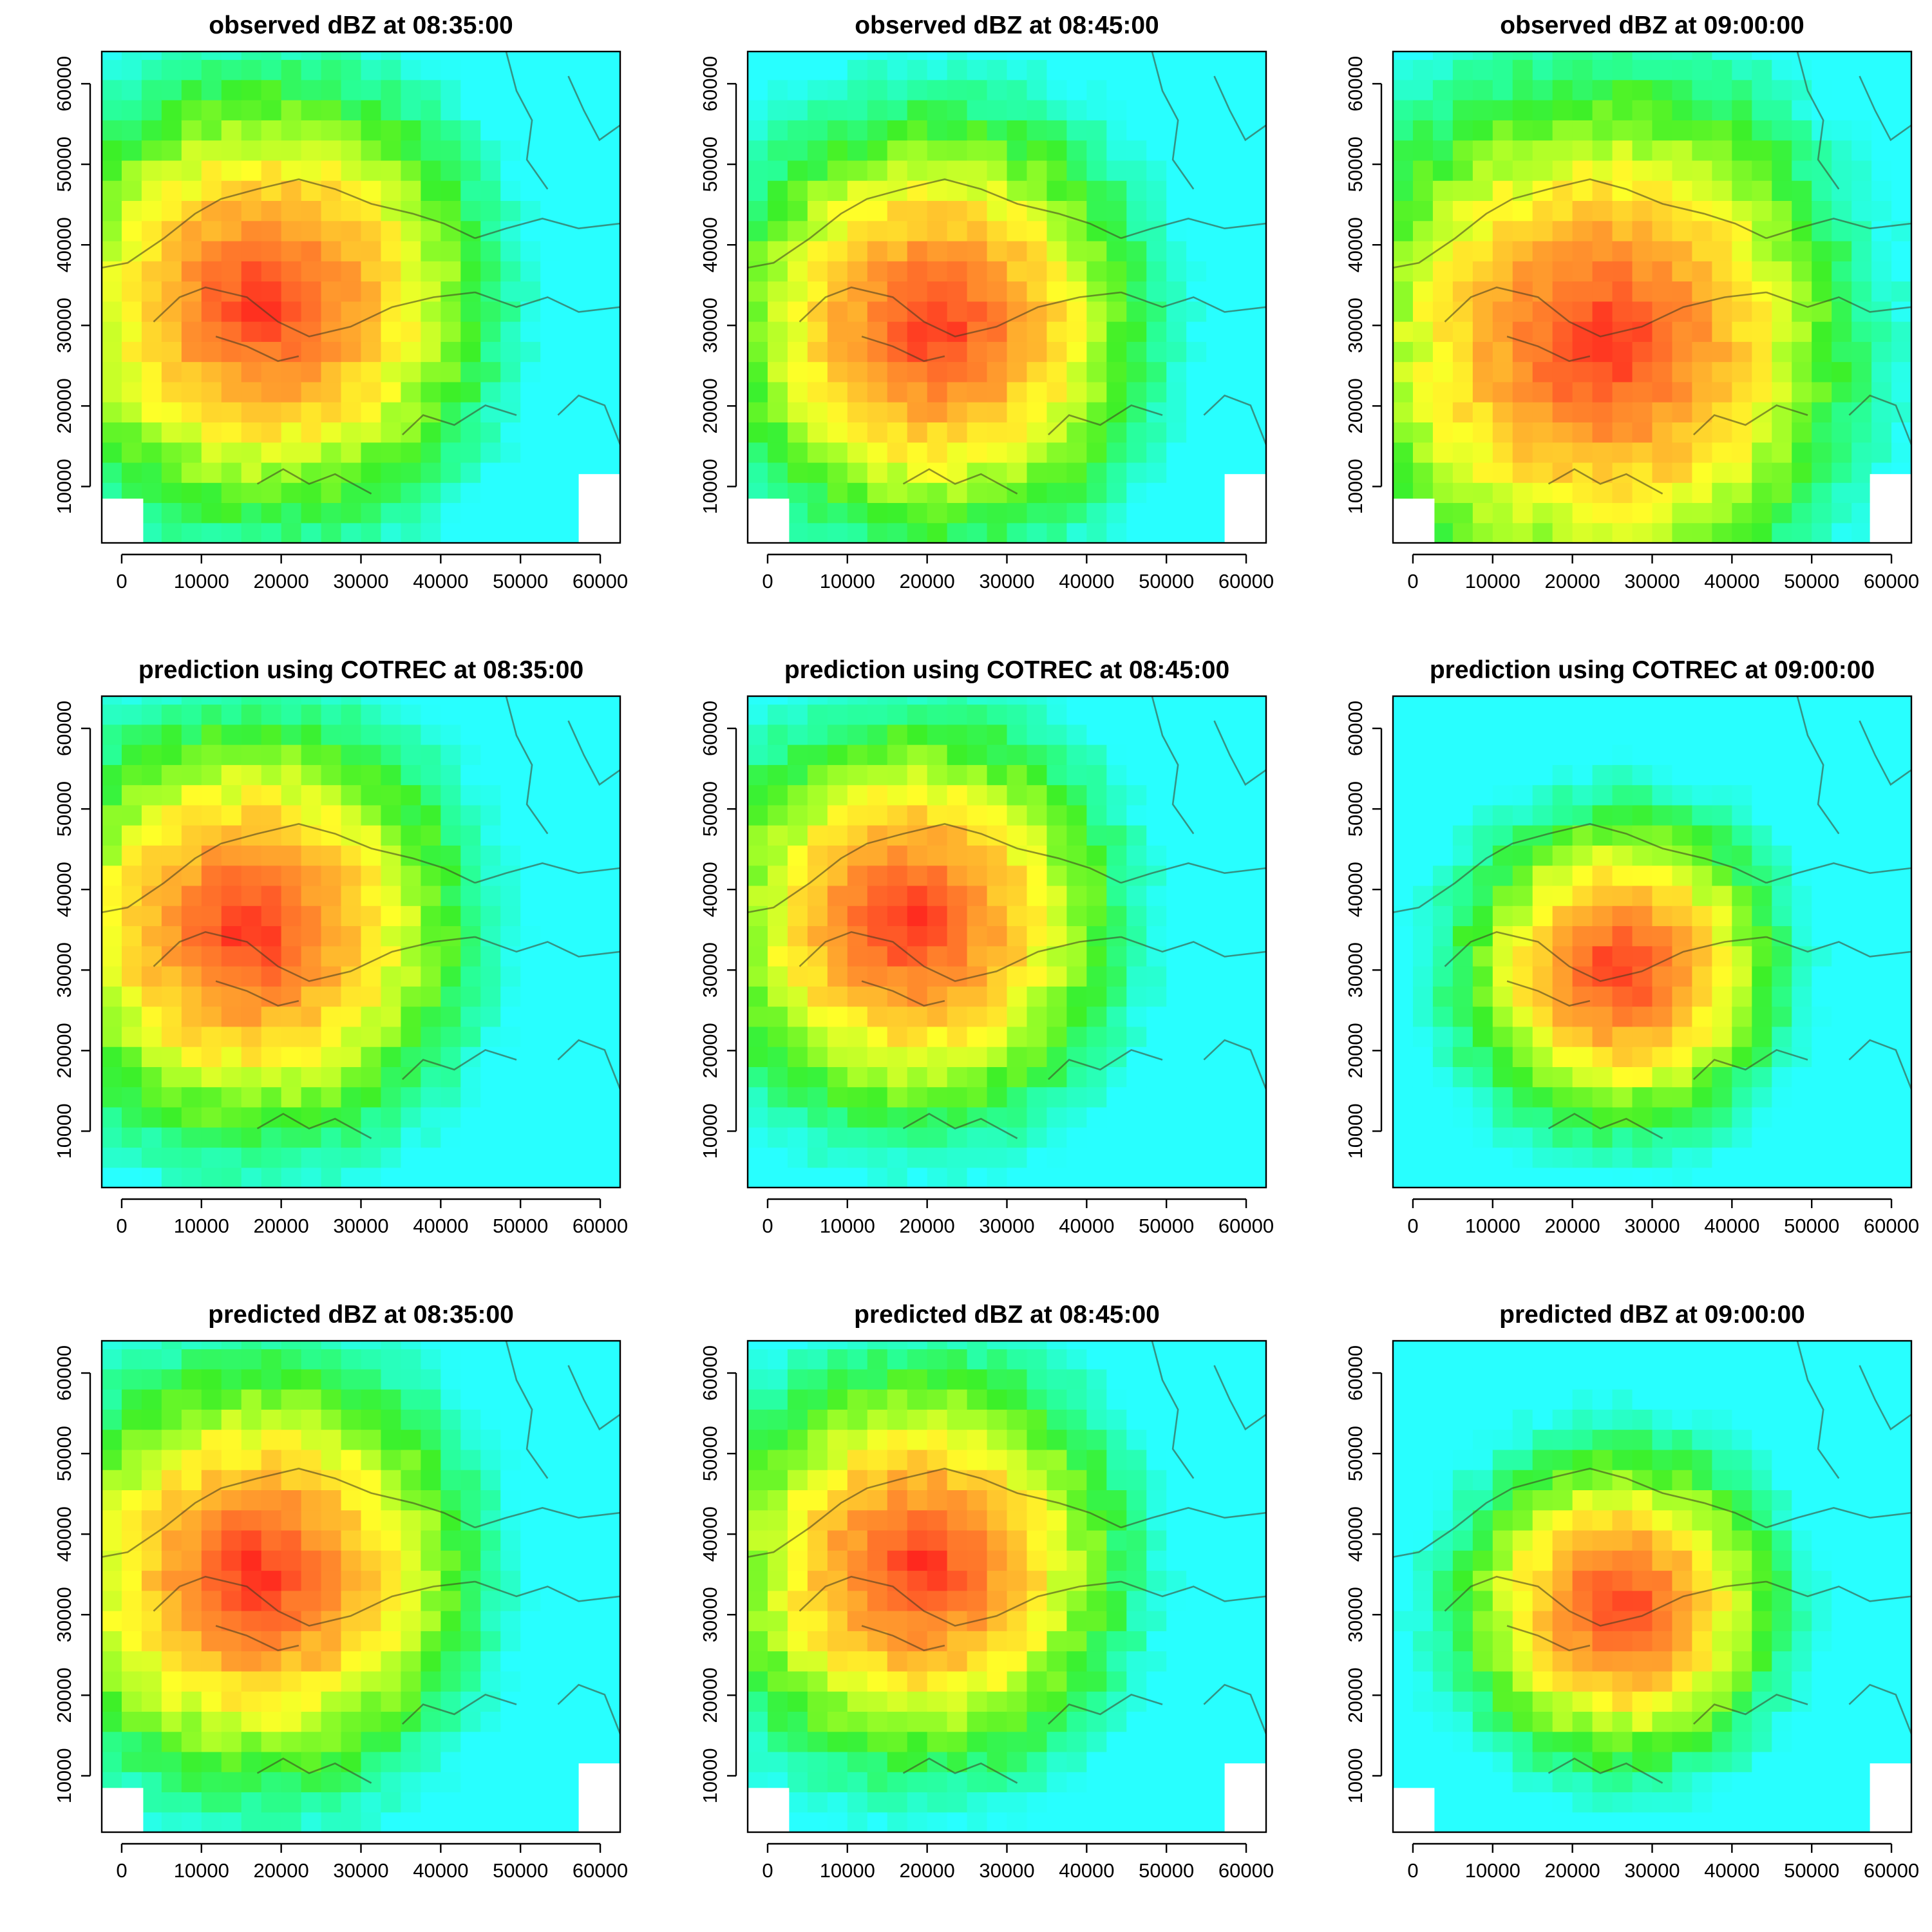 Image resolution: width=1932 pixels, height=1932 pixels. What do you see at coordinates (593, 108) in the screenshot?
I see `coastline` at bounding box center [593, 108].